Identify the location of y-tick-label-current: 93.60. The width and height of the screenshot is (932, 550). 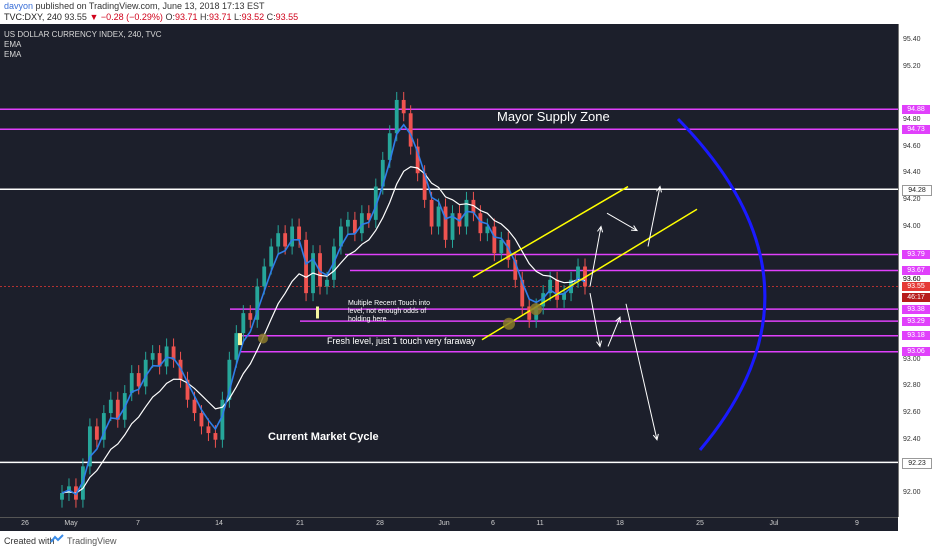
(912, 279).